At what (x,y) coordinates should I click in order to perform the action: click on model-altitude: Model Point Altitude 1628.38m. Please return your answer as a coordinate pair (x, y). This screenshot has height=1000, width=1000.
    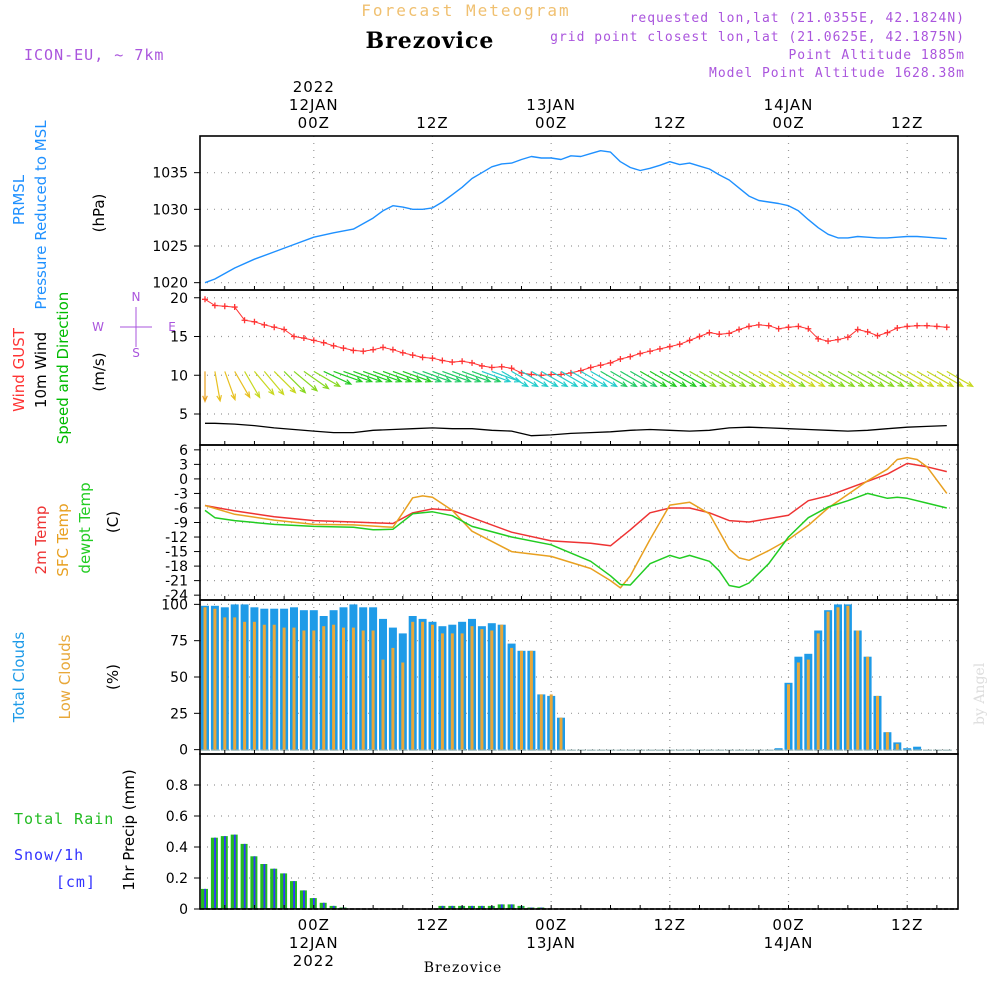
    Looking at the image, I should click on (837, 73).